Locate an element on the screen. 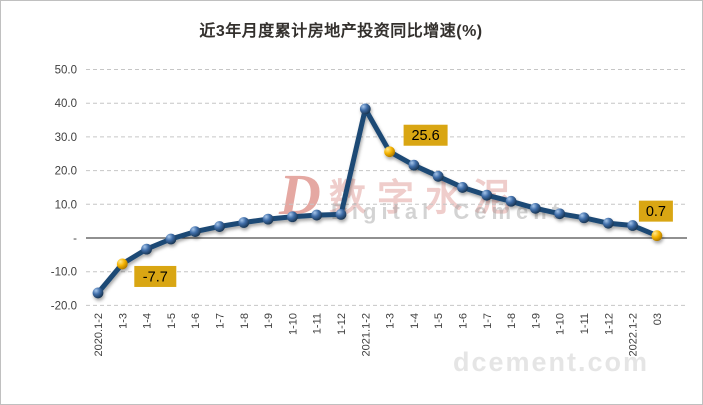 This screenshot has height=405, width=703. chart-title: 近3年月度累计房地产投资同比增速(%) is located at coordinates (341, 31).